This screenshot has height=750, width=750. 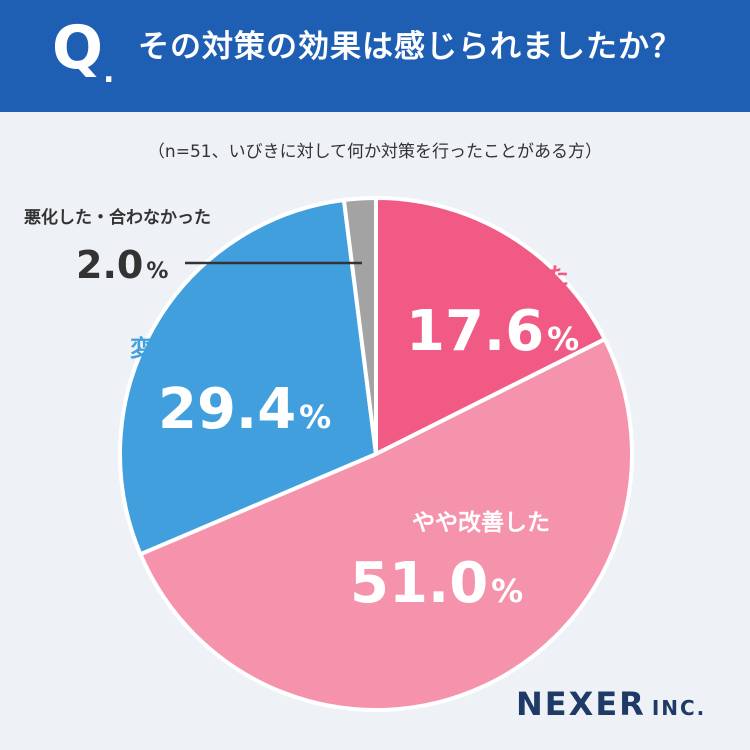 What do you see at coordinates (481, 522) in the screenshot?
I see `label-somewhat-improved: やや改善した` at bounding box center [481, 522].